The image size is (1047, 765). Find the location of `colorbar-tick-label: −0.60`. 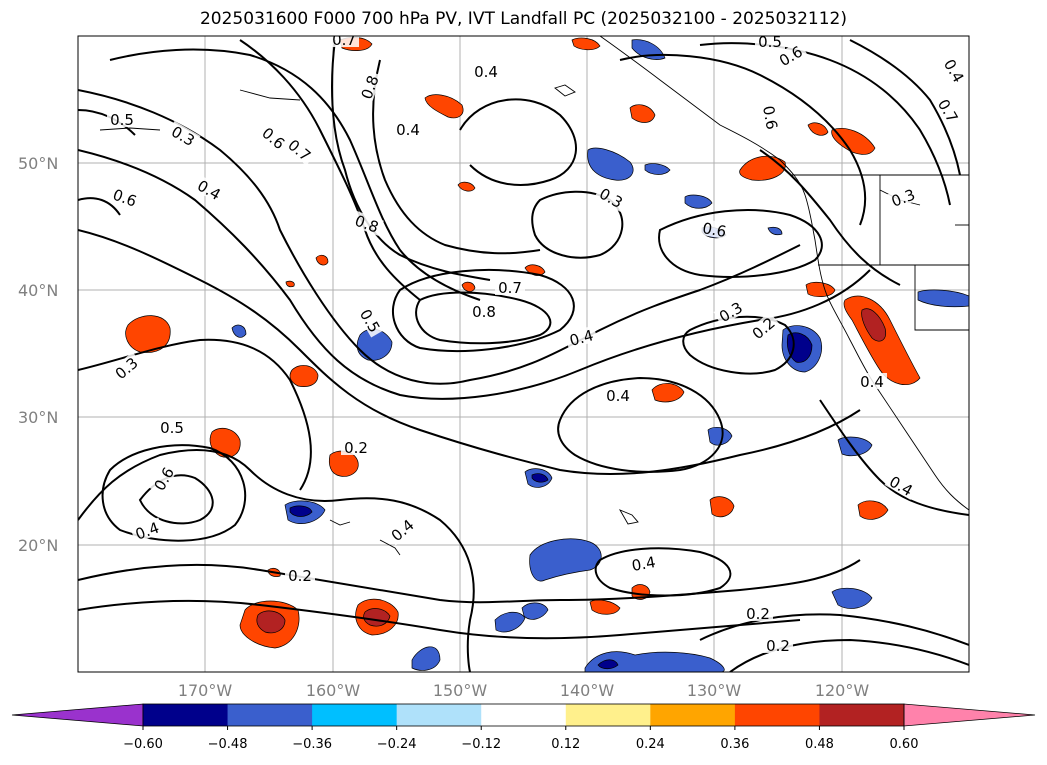

colorbar-tick-label: −0.60 is located at coordinates (143, 744).